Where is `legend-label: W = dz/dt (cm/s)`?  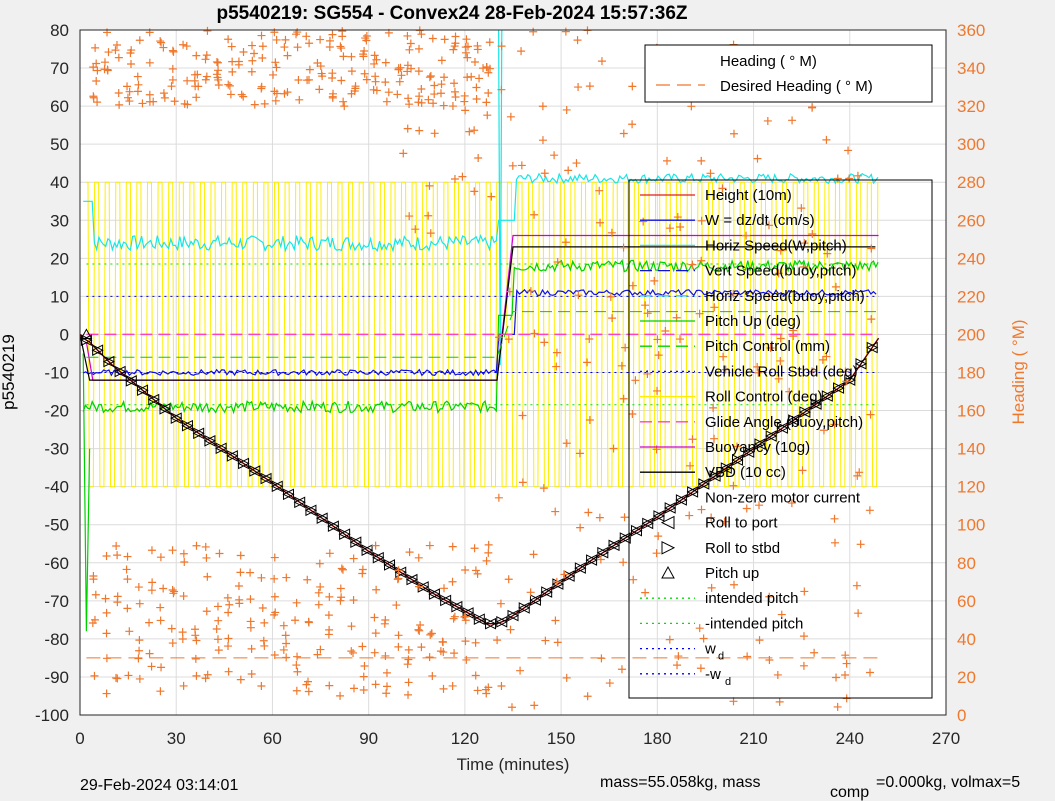
legend-label: W = dz/dt (cm/s) is located at coordinates (760, 220).